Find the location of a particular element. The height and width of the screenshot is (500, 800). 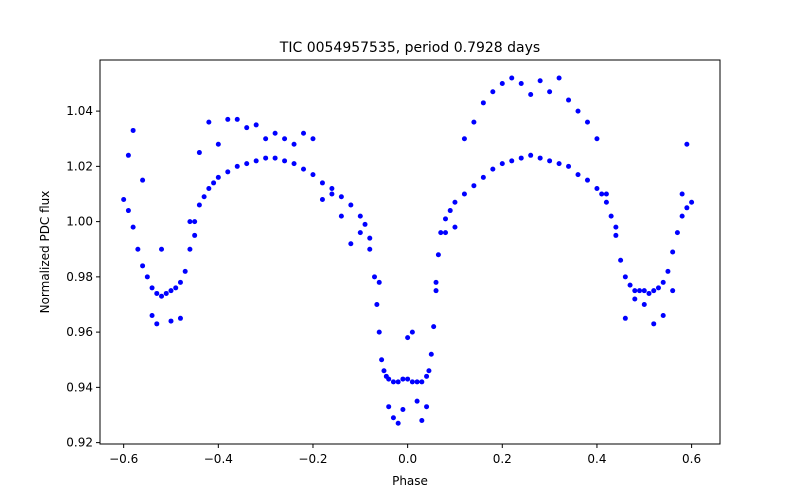

x-tick-label: 0.0 is located at coordinates (407, 459).